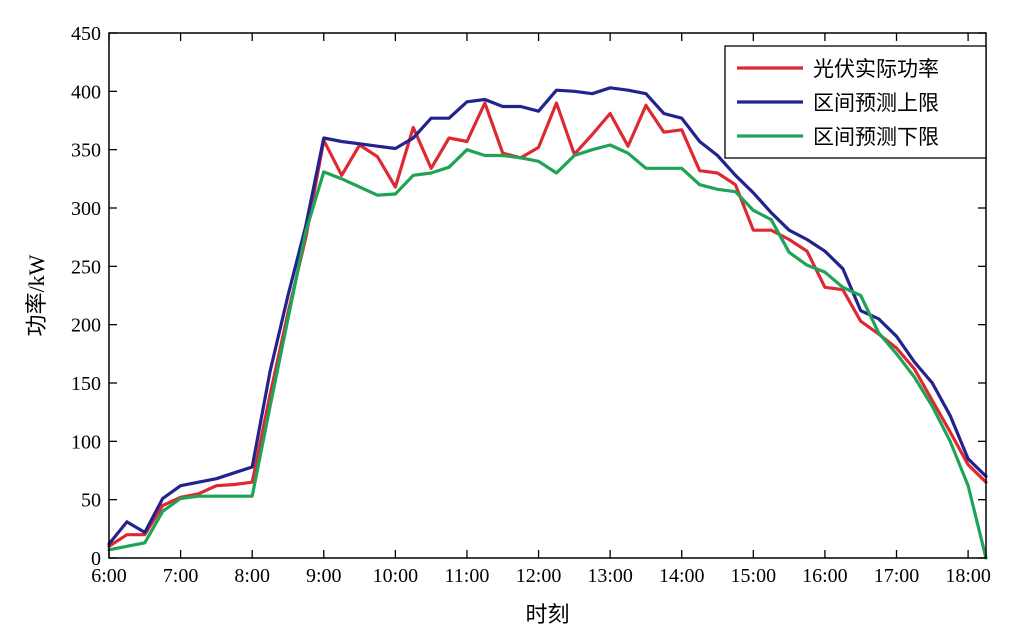 This screenshot has height=641, width=1023. I want to click on y-tick-label: 250, so click(86, 267).